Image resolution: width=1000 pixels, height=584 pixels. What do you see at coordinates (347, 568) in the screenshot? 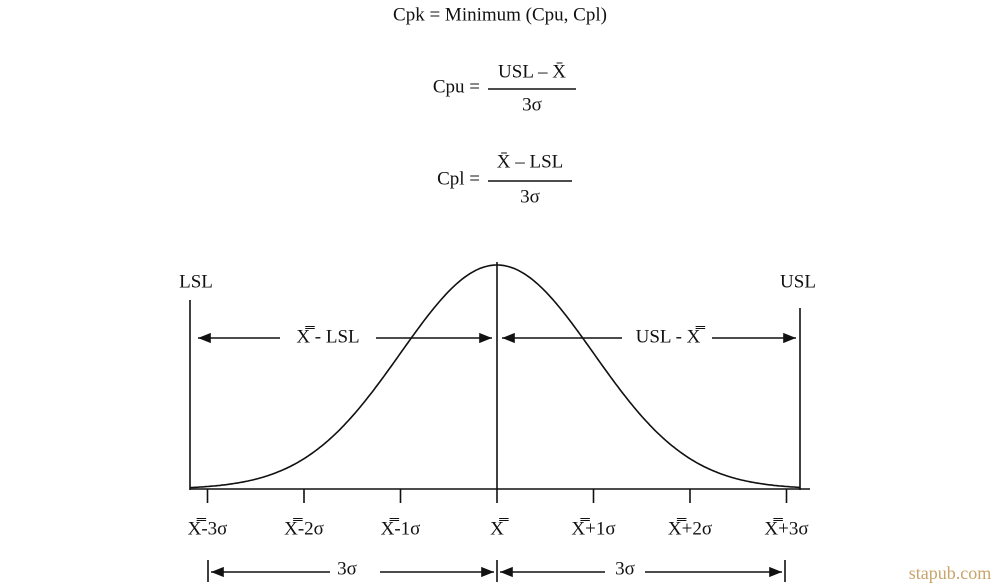
I see `bottom-left-label: 3σ` at bounding box center [347, 568].